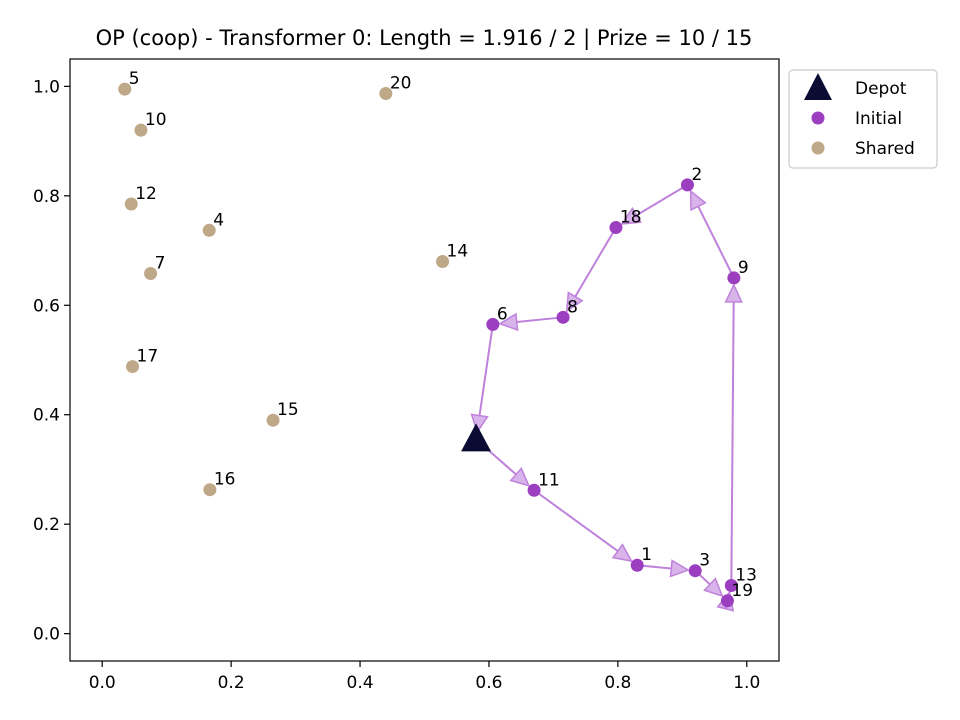 The image size is (960, 720). What do you see at coordinates (401, 83) in the screenshot?
I see `shared-point-label-20: 20` at bounding box center [401, 83].